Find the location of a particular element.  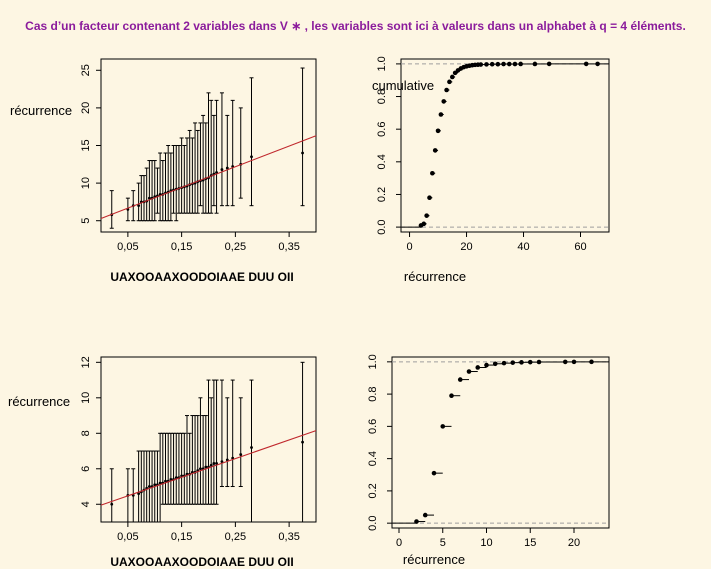

y-tick-label: 10 is located at coordinates (86, 398).